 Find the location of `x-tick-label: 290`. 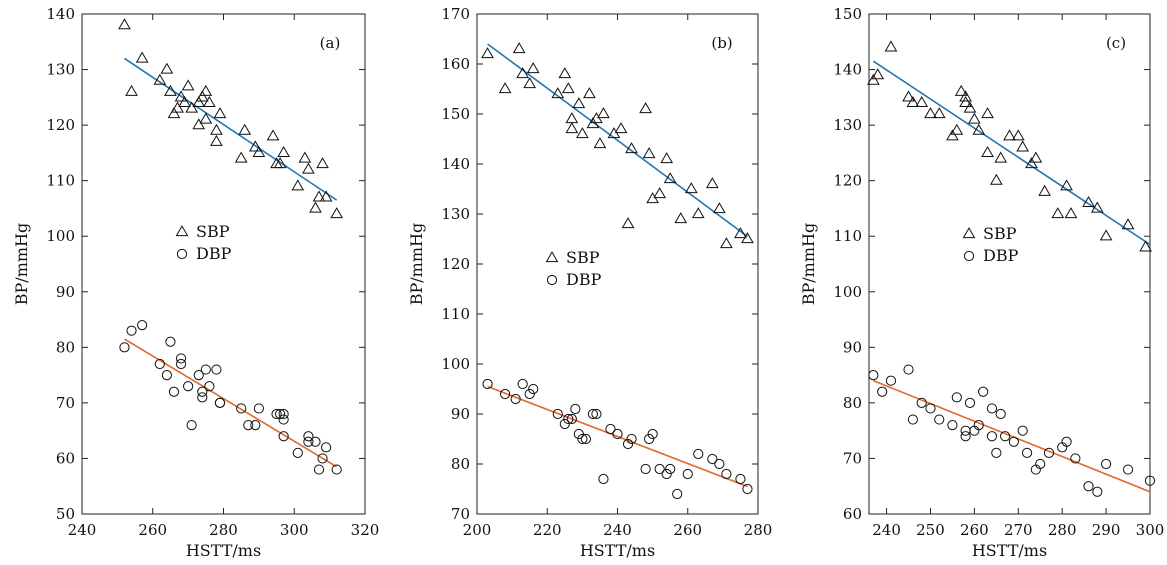

x-tick-label: 290 is located at coordinates (1106, 530).